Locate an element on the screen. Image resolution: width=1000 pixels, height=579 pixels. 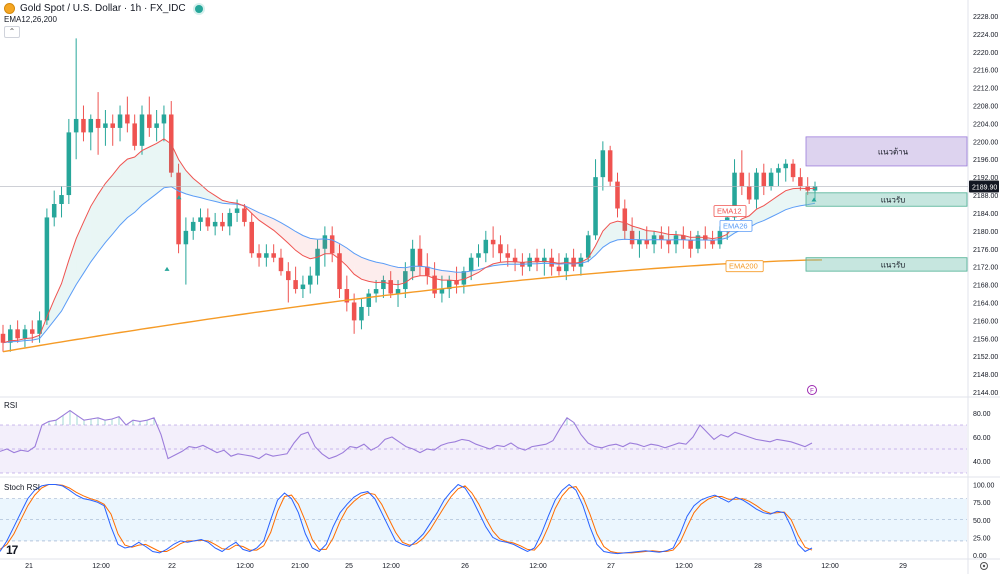
rsi-tick-label: 60.00 is located at coordinates (982, 438).